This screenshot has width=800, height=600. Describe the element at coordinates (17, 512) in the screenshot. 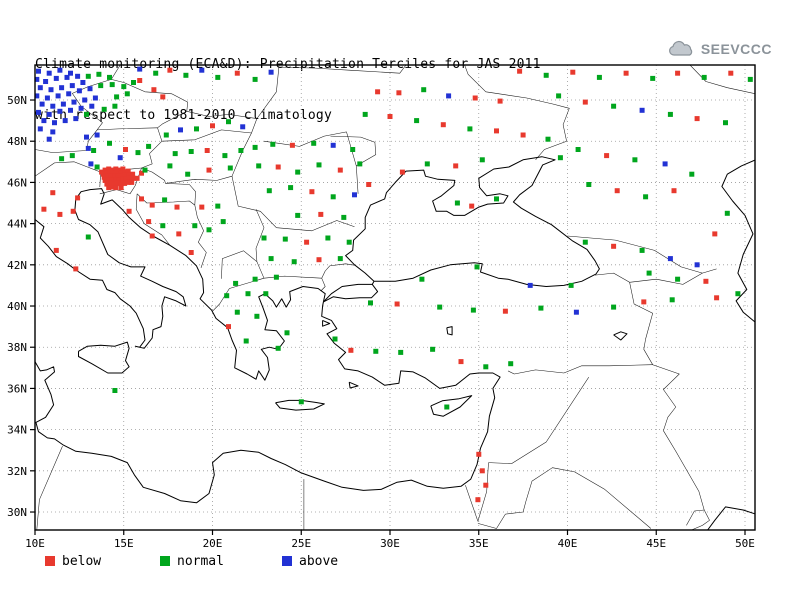

I see `y-tick-label: 30N` at that location.